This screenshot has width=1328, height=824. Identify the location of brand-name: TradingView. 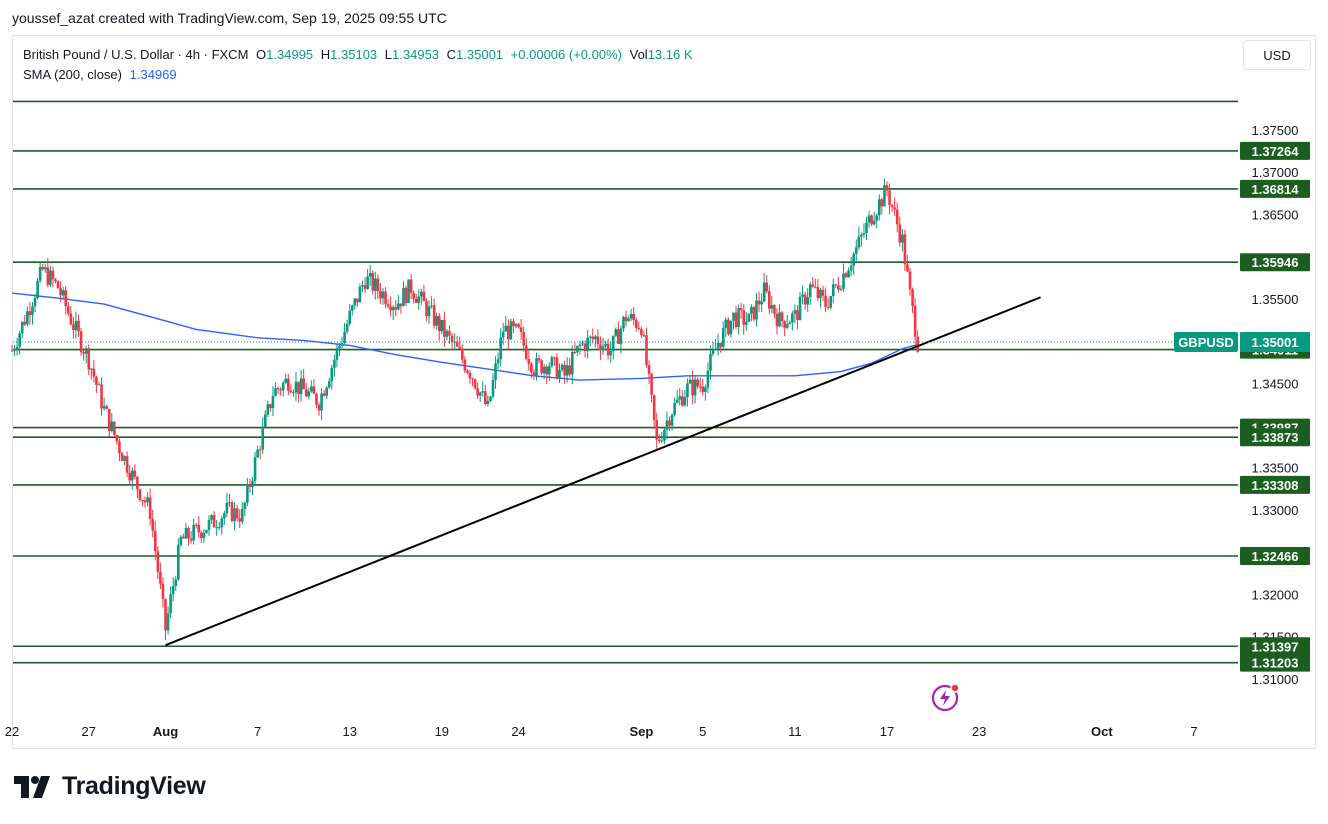
(134, 786).